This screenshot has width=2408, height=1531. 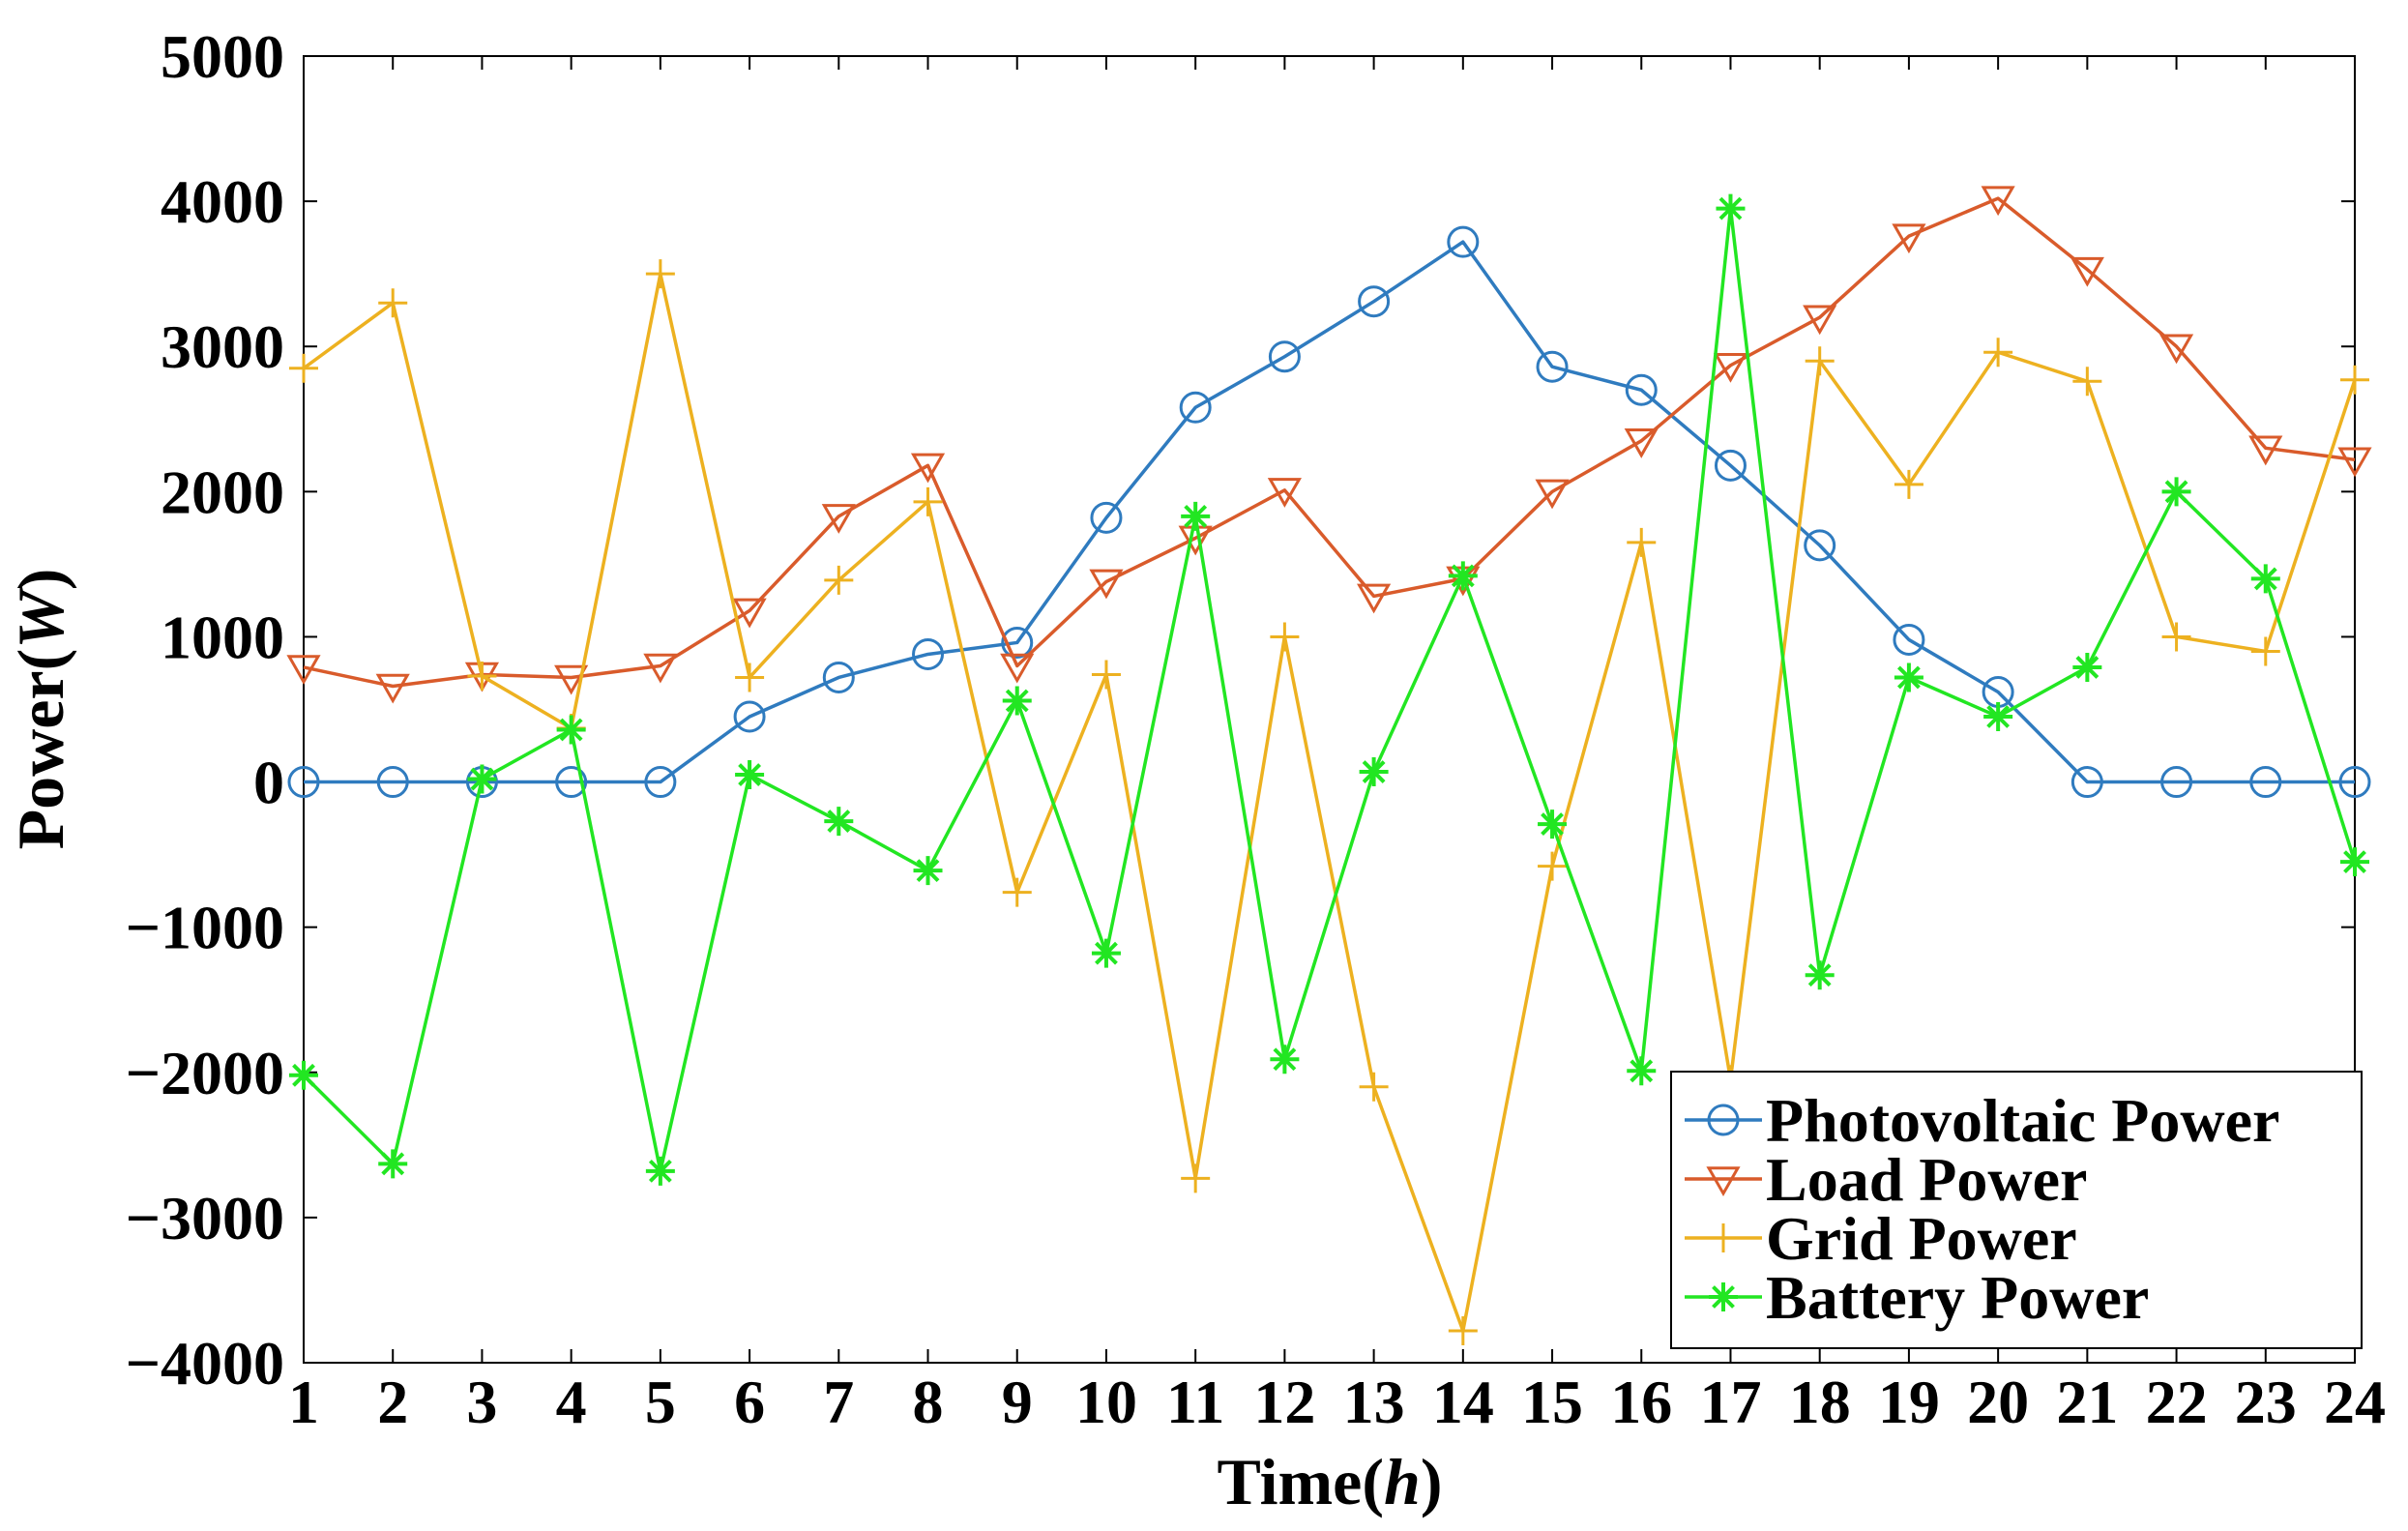 I want to click on y-tick-label: −2000, so click(x=205, y=1073).